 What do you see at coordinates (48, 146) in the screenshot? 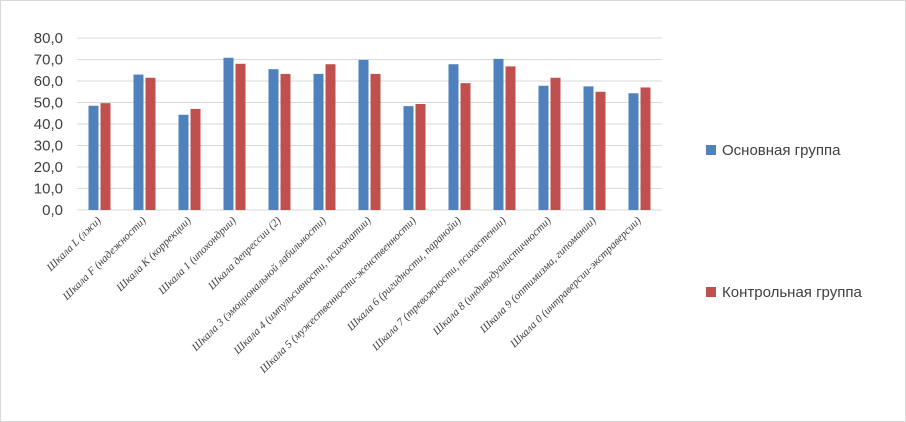
I see `y-tick-label: 30,0` at bounding box center [48, 146].